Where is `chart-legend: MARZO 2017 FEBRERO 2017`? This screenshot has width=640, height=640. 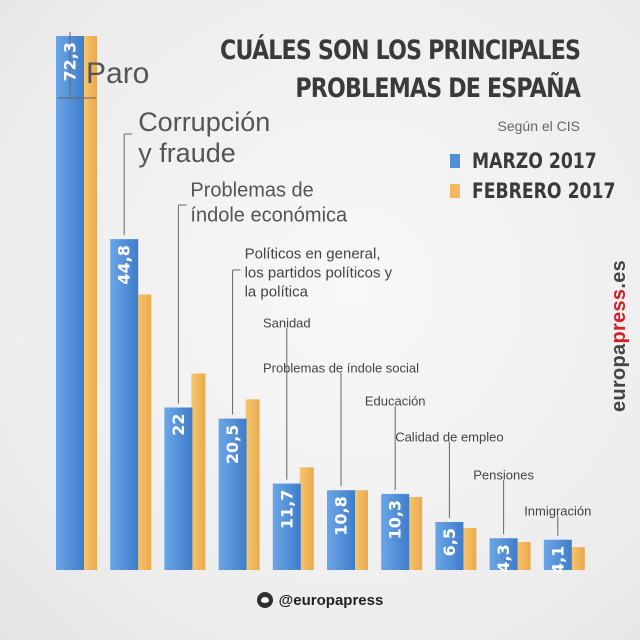 chart-legend: MARZO 2017 FEBRERO 2017 is located at coordinates (533, 176).